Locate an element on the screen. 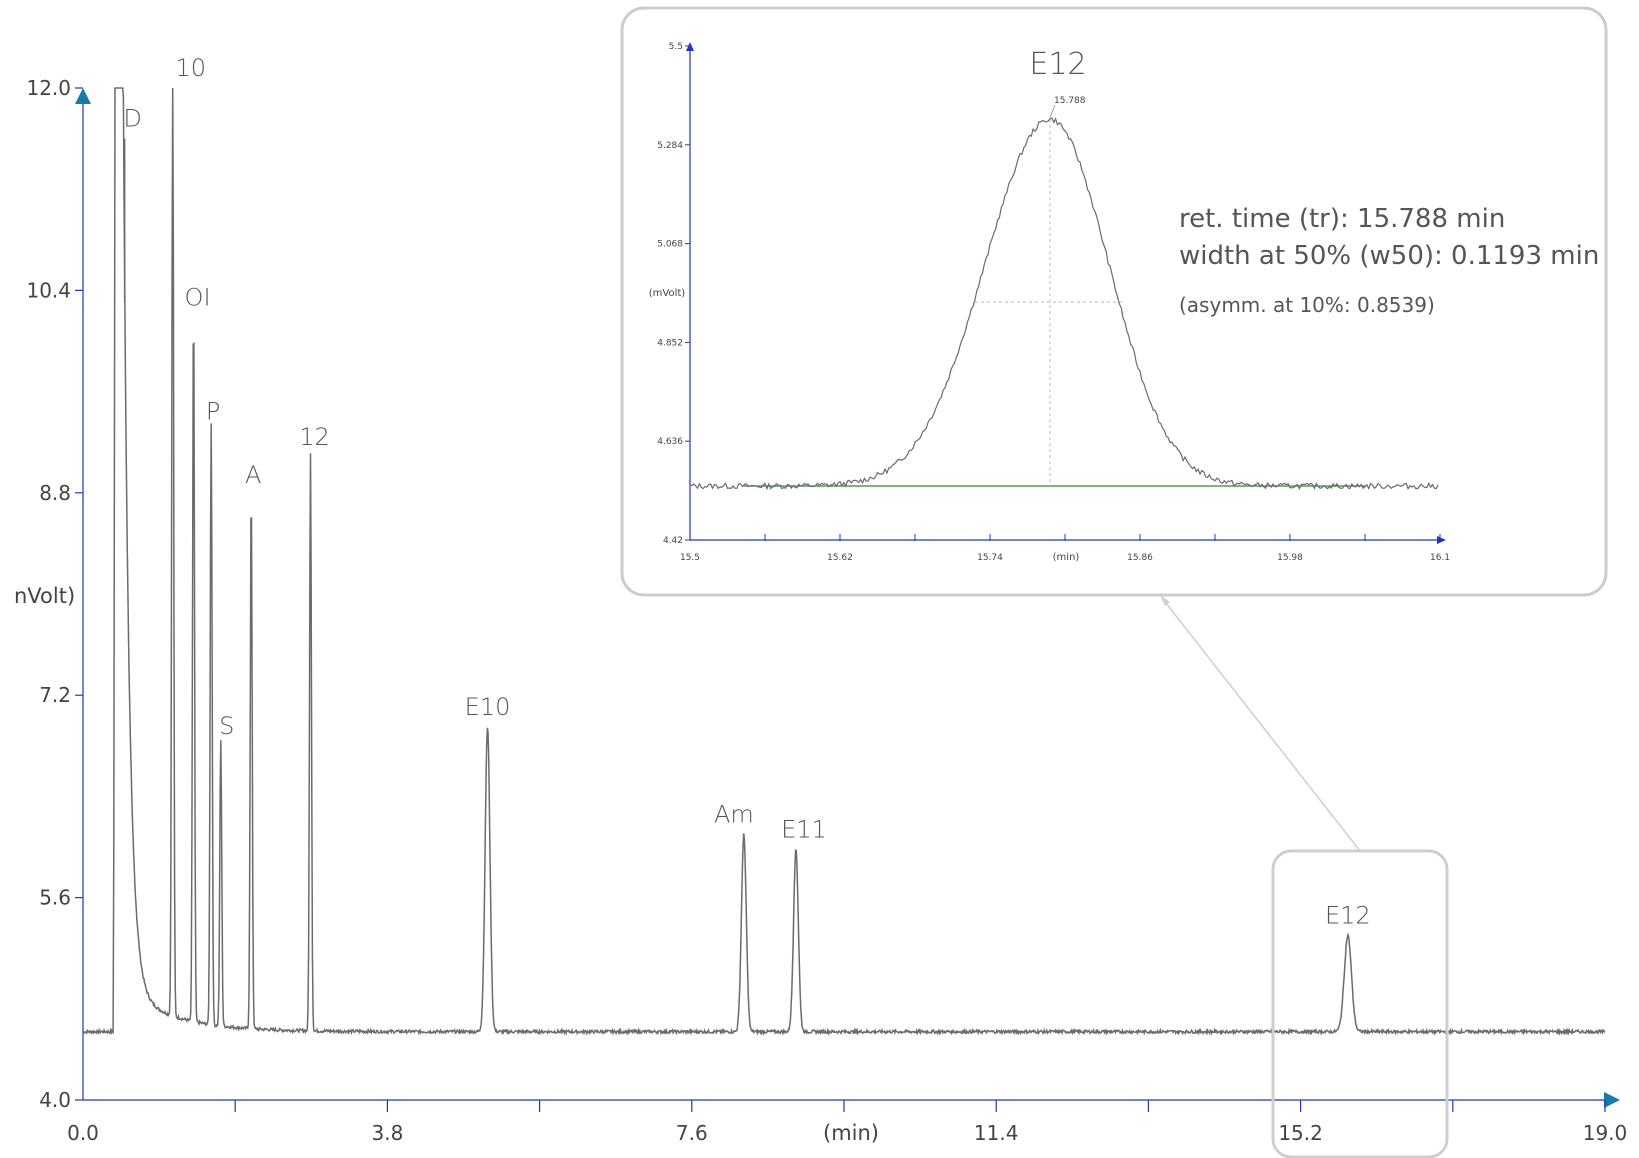 This screenshot has height=1158, width=1639. zoom-connector-line is located at coordinates (1261, 724).